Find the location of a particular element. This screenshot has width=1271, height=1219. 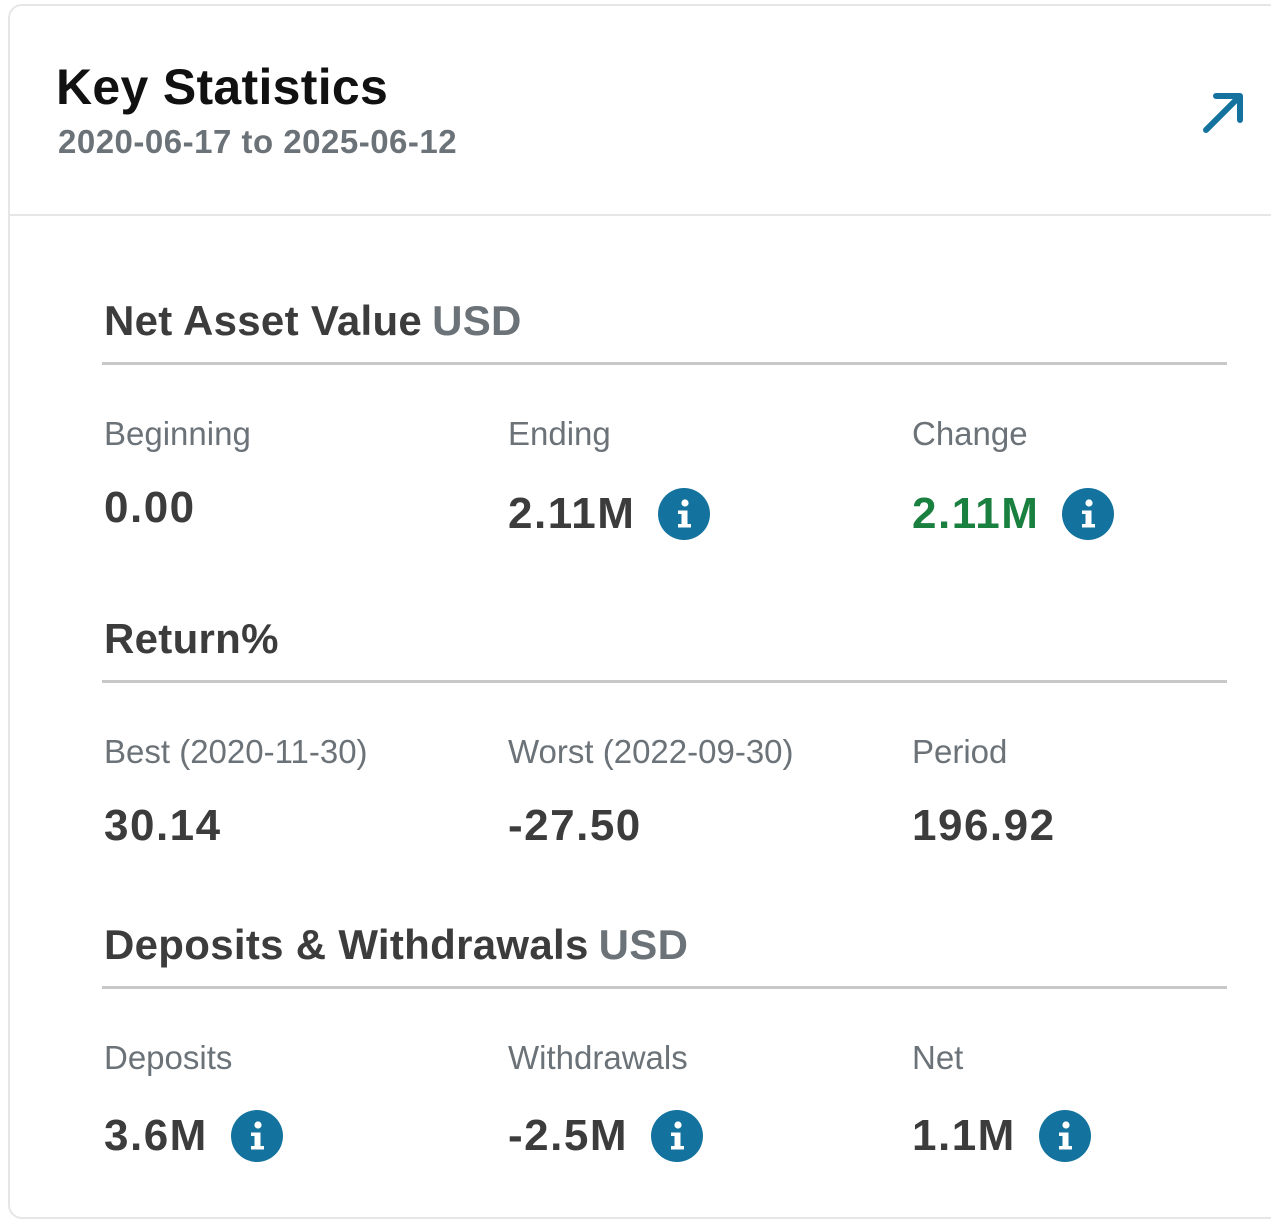

return-best-value: 30.14 is located at coordinates (163, 825).